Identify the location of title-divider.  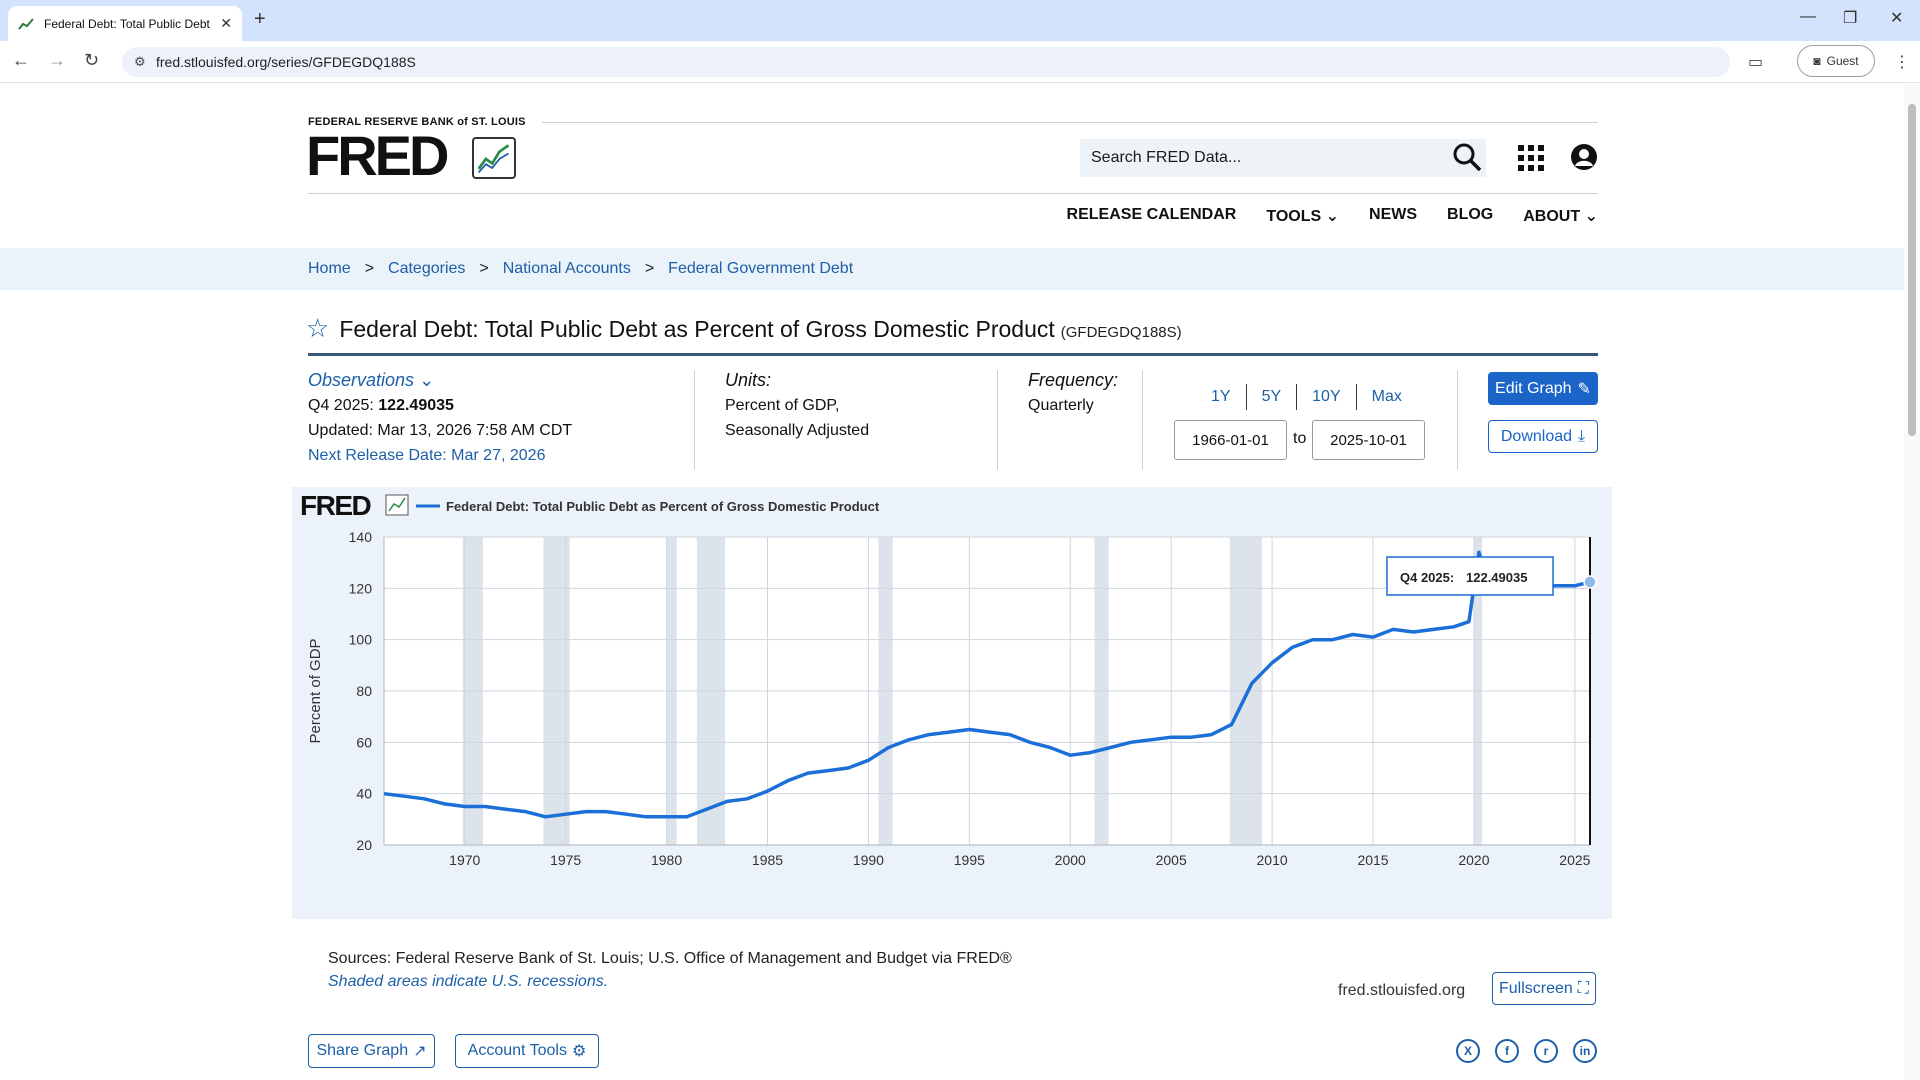
(953, 354).